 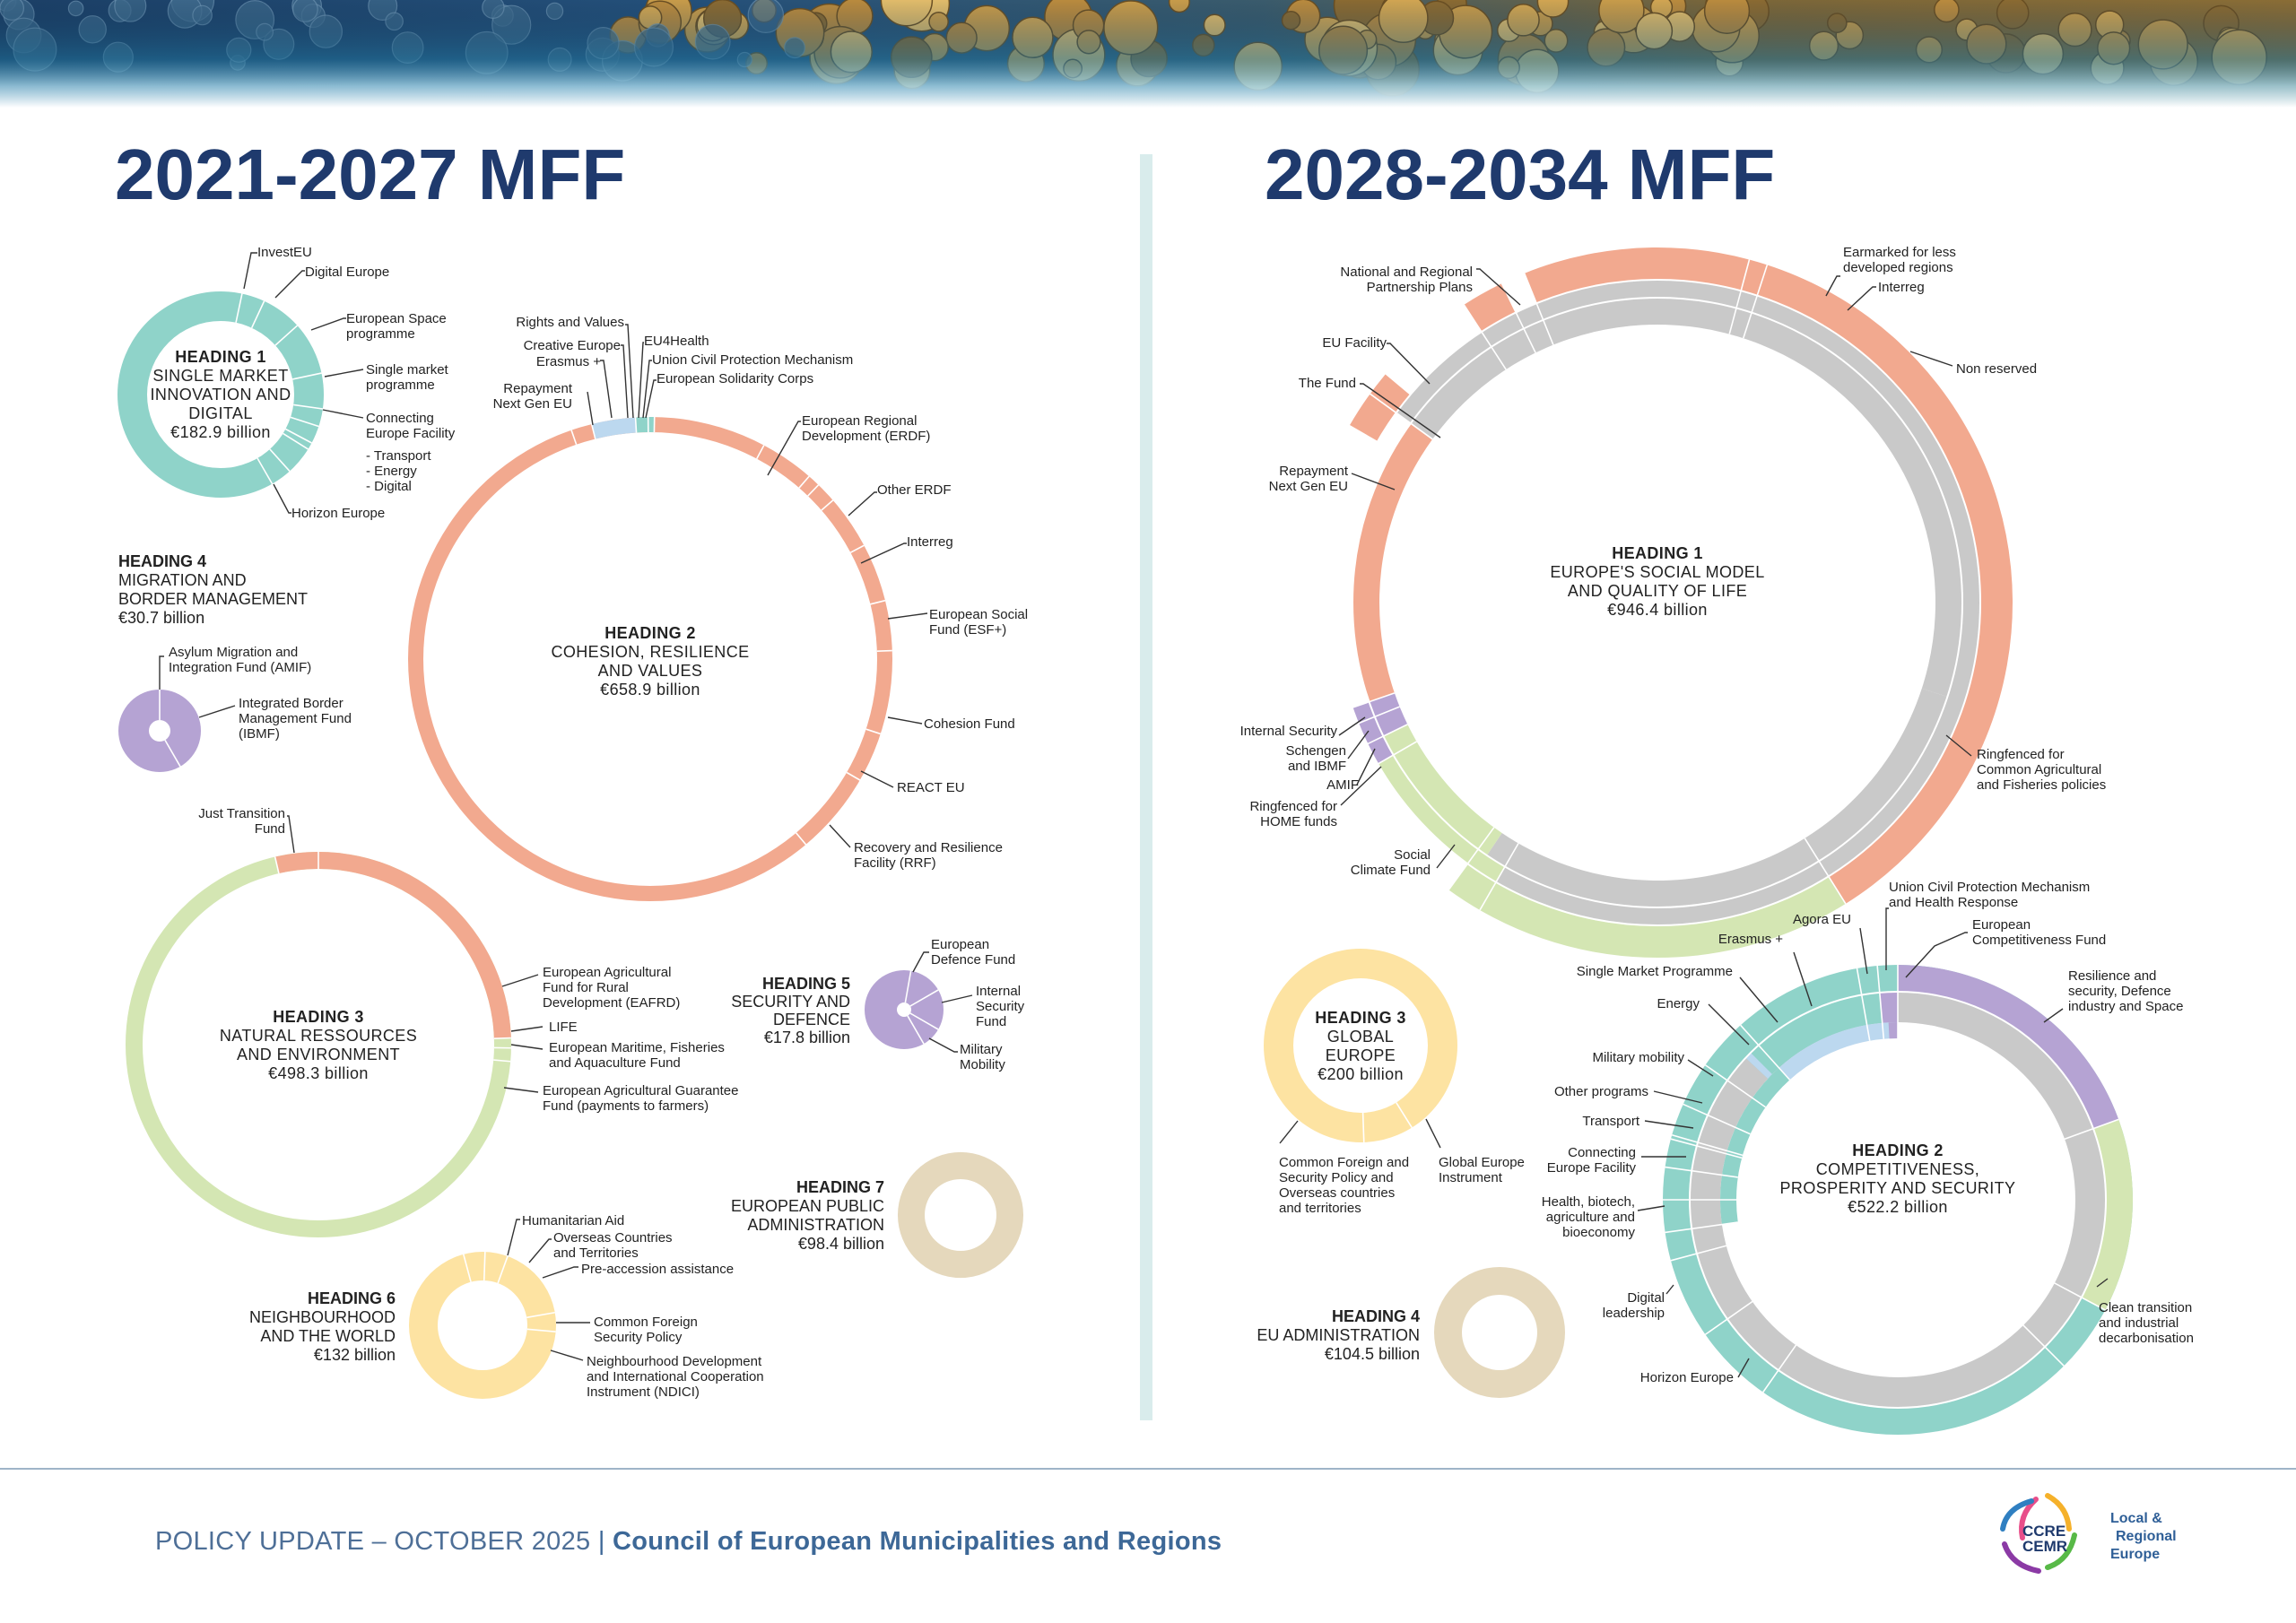 What do you see at coordinates (220, 413) in the screenshot?
I see `h1-2021-heading-desc: DIGITAL` at bounding box center [220, 413].